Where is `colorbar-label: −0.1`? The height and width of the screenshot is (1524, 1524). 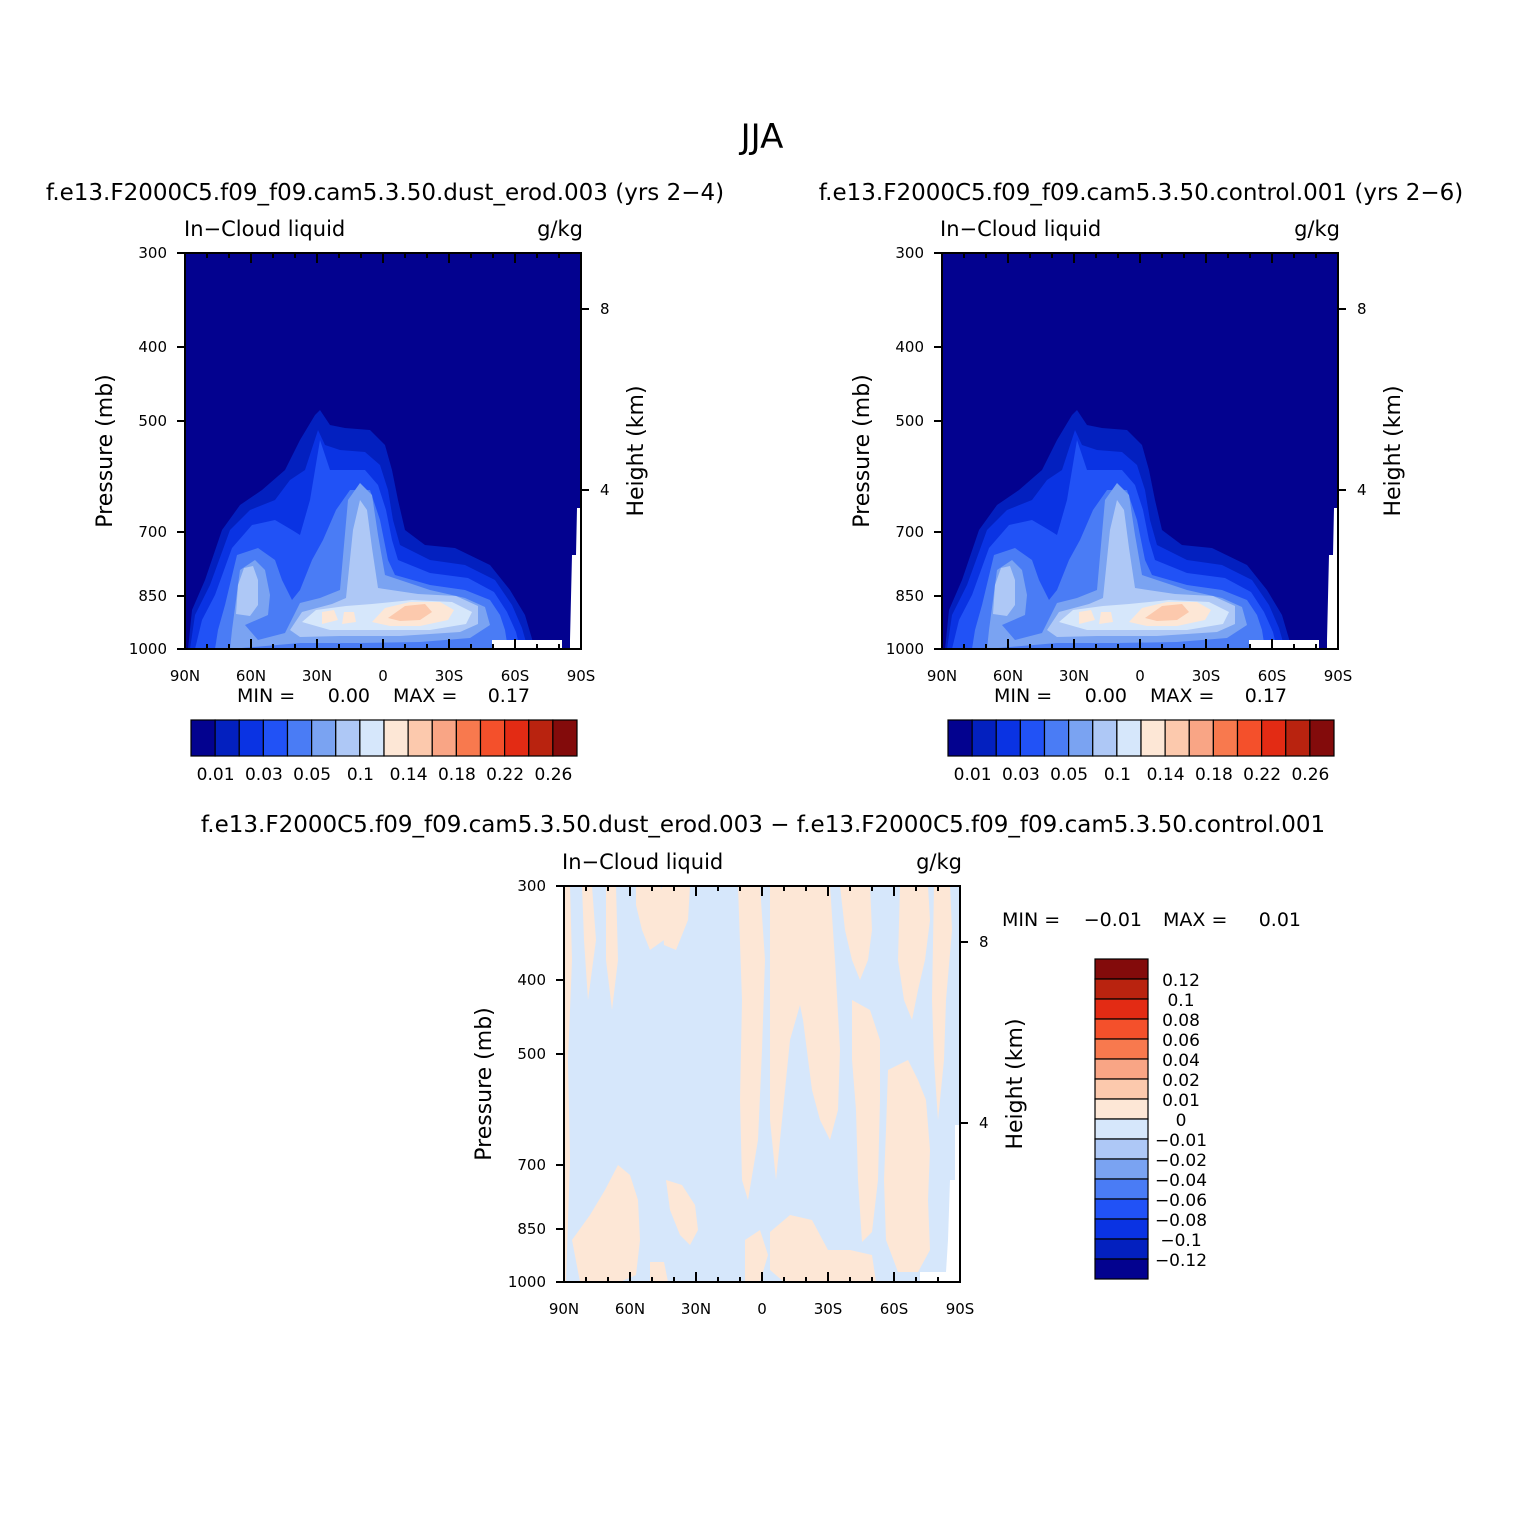 colorbar-label: −0.1 is located at coordinates (1180, 1241).